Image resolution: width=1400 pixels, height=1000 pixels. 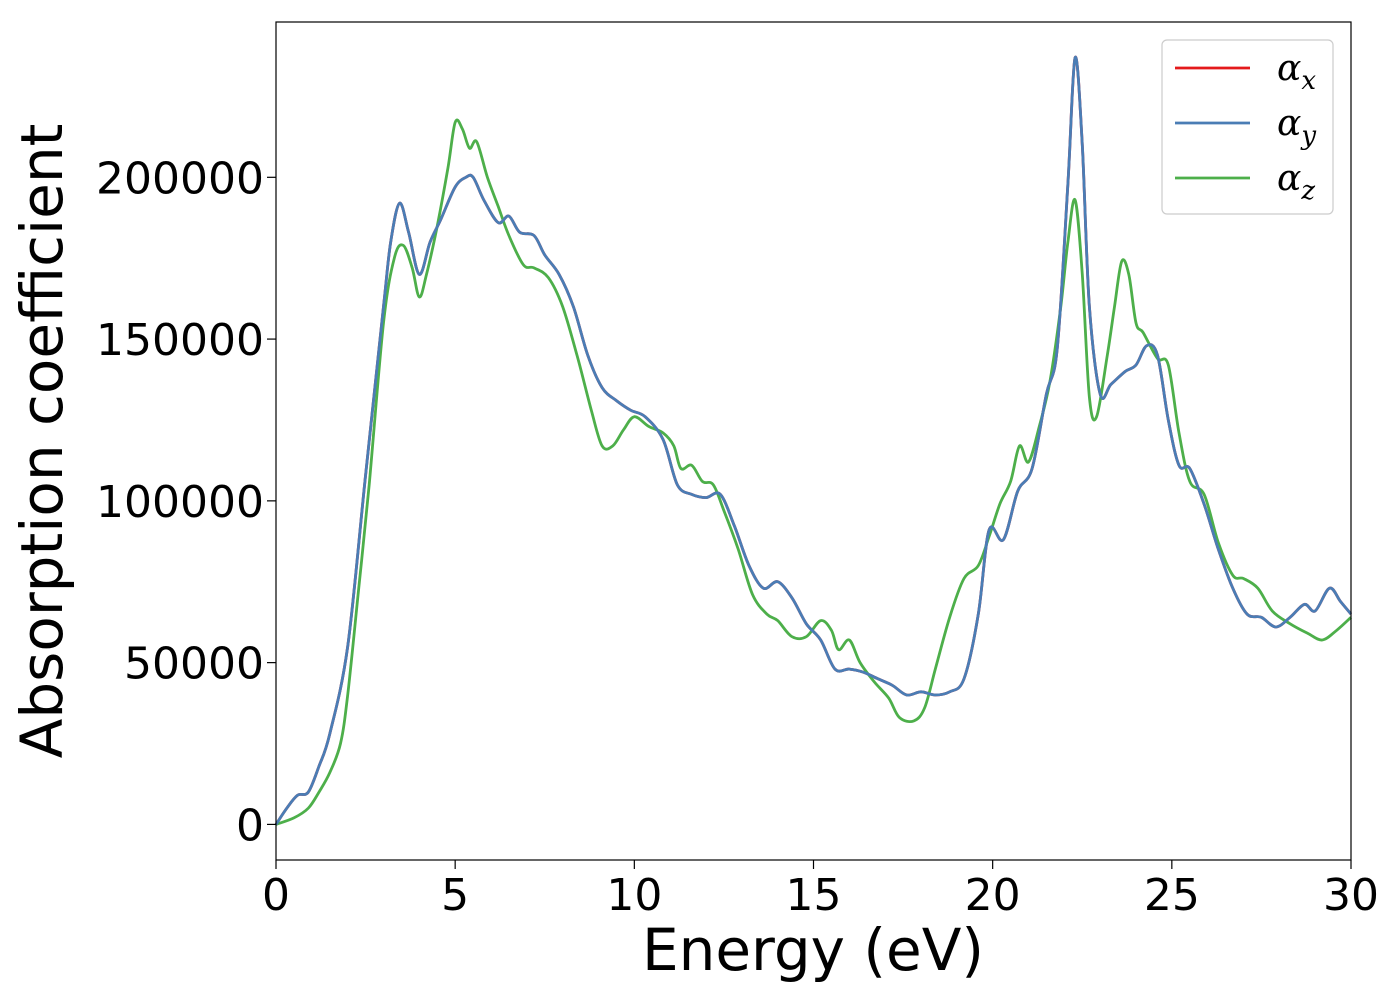 I want to click on y-tick-label: 200000, so click(x=180, y=178).